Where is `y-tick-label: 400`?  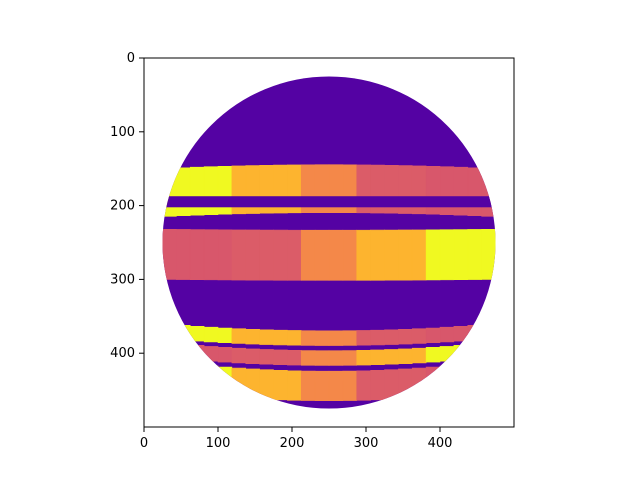
y-tick-label: 400 is located at coordinates (122, 353).